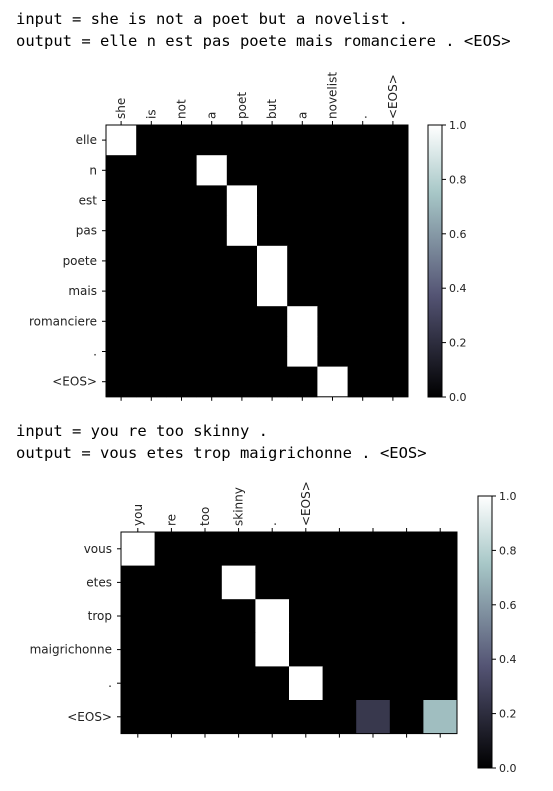 This screenshot has height=791, width=553. What do you see at coordinates (238, 549) in the screenshot?
I see `heatmap-cell-r0-c3` at bounding box center [238, 549].